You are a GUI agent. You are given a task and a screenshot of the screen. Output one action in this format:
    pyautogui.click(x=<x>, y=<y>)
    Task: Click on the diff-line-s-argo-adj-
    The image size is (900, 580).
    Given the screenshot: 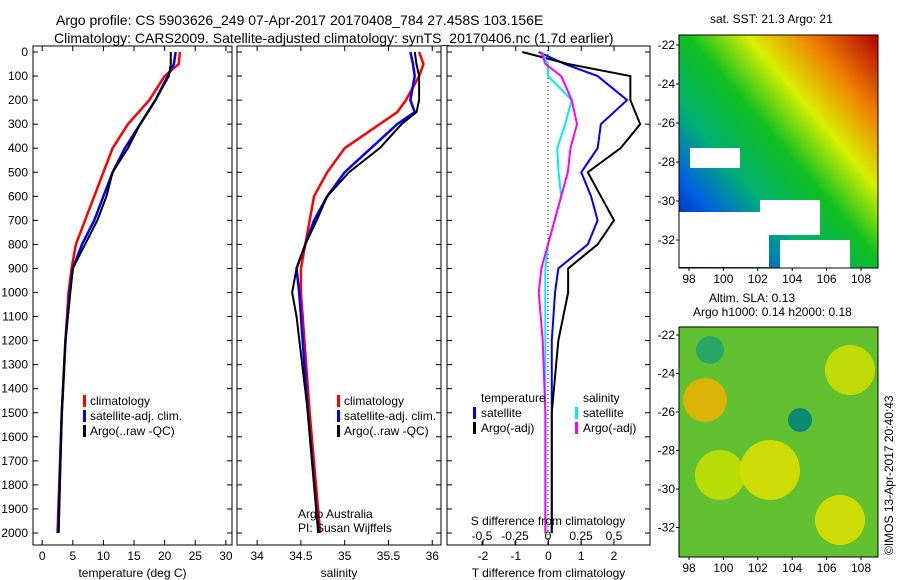 What is the action you would take?
    pyautogui.click(x=558, y=292)
    